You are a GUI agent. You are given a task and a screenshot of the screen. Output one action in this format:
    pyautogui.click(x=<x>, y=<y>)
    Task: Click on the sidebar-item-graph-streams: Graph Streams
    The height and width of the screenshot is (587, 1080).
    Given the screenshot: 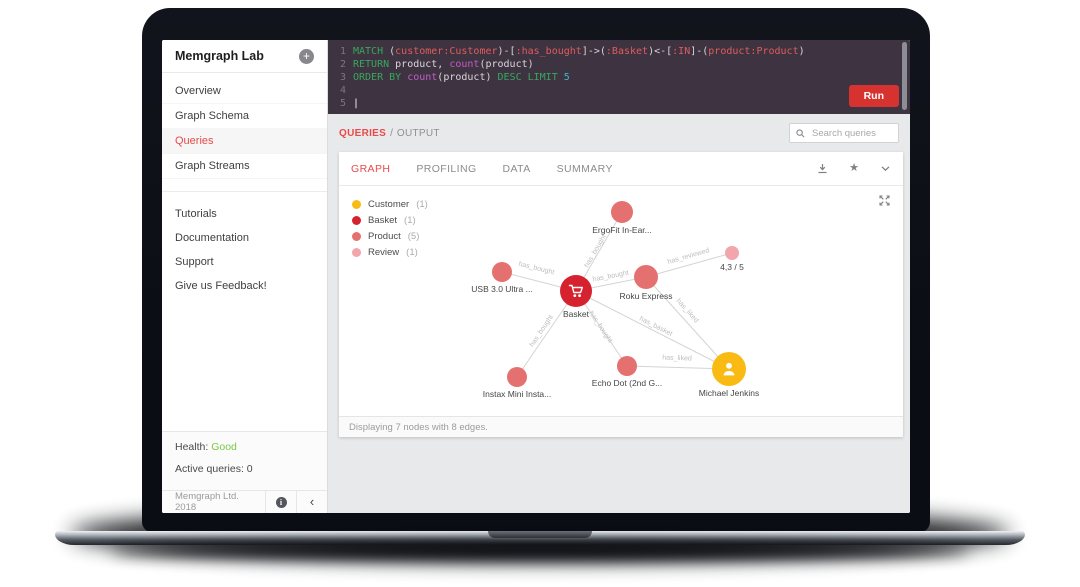 What is the action you would take?
    pyautogui.click(x=244, y=166)
    